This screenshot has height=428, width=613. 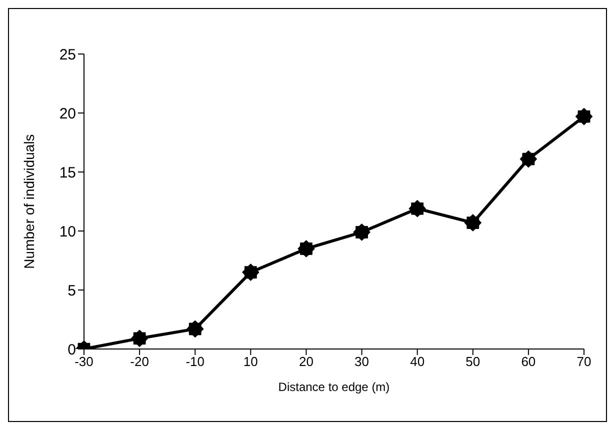 What do you see at coordinates (473, 362) in the screenshot?
I see `x-tick-label: 50` at bounding box center [473, 362].